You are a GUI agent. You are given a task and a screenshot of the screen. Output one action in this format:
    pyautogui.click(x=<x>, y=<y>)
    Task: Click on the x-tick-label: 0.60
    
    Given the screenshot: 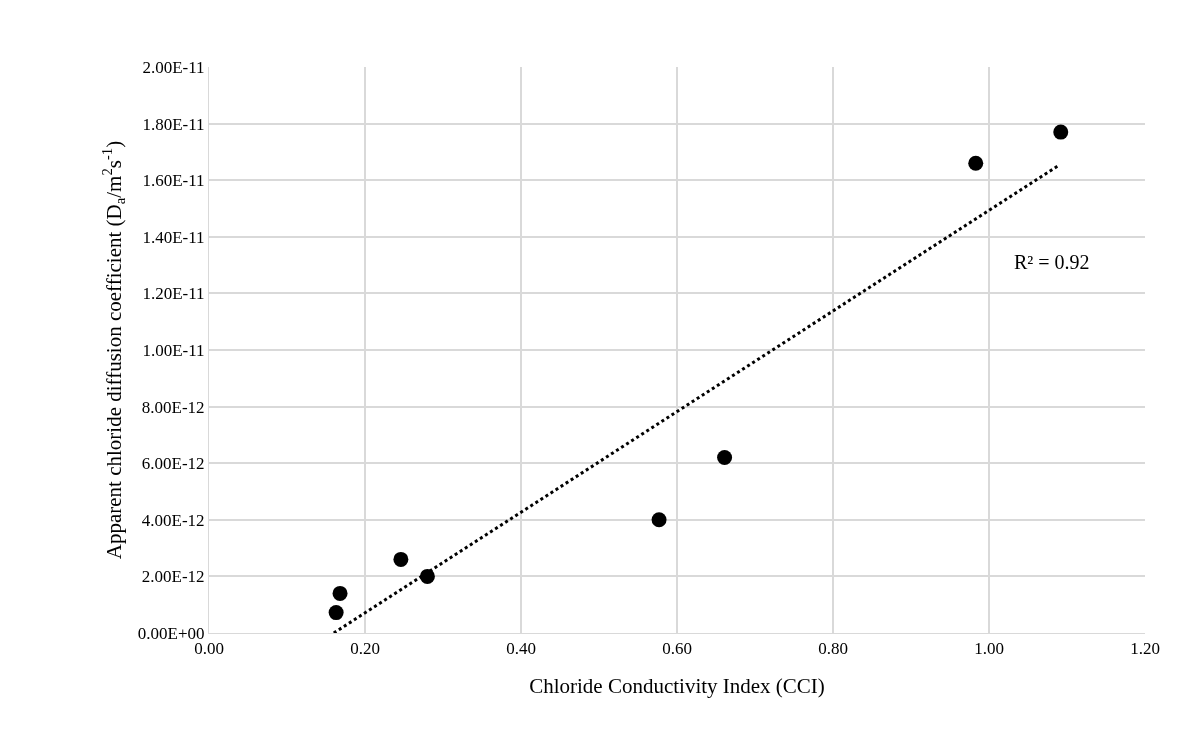 What is the action you would take?
    pyautogui.click(x=677, y=649)
    